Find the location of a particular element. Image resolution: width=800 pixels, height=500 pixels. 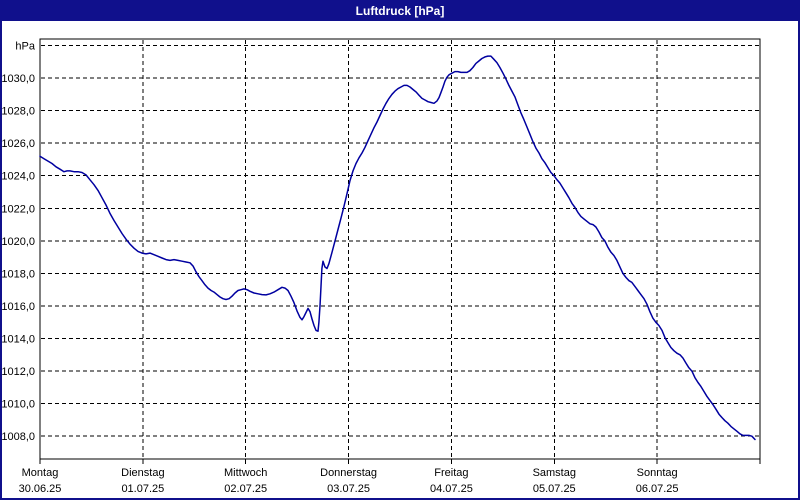

x-axis-date-label: 03.07.25 is located at coordinates (348, 489).